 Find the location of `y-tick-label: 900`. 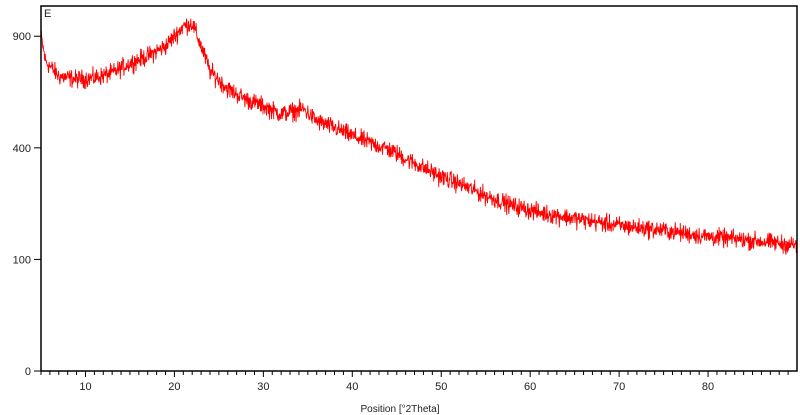

y-tick-label: 900 is located at coordinates (22, 37).